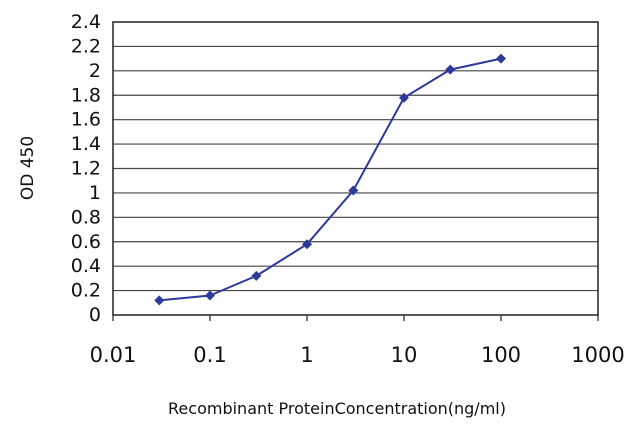  I want to click on y-tick-label: 2.4, so click(86, 22).